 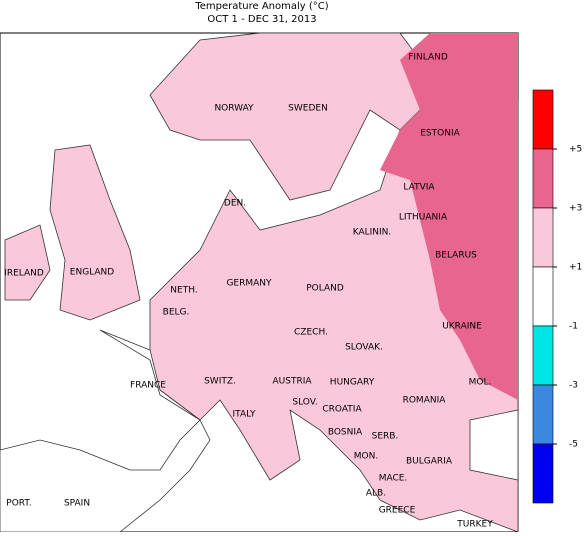 I want to click on country-label: GERMANY, so click(x=249, y=284).